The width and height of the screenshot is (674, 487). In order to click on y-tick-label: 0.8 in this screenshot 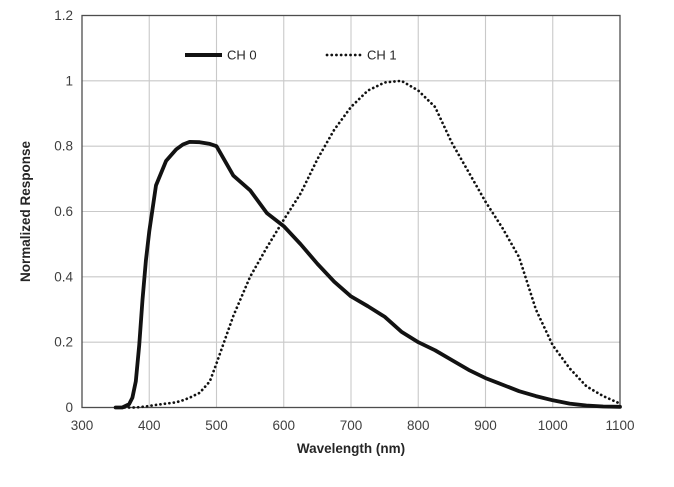, I will do `click(63, 146)`.